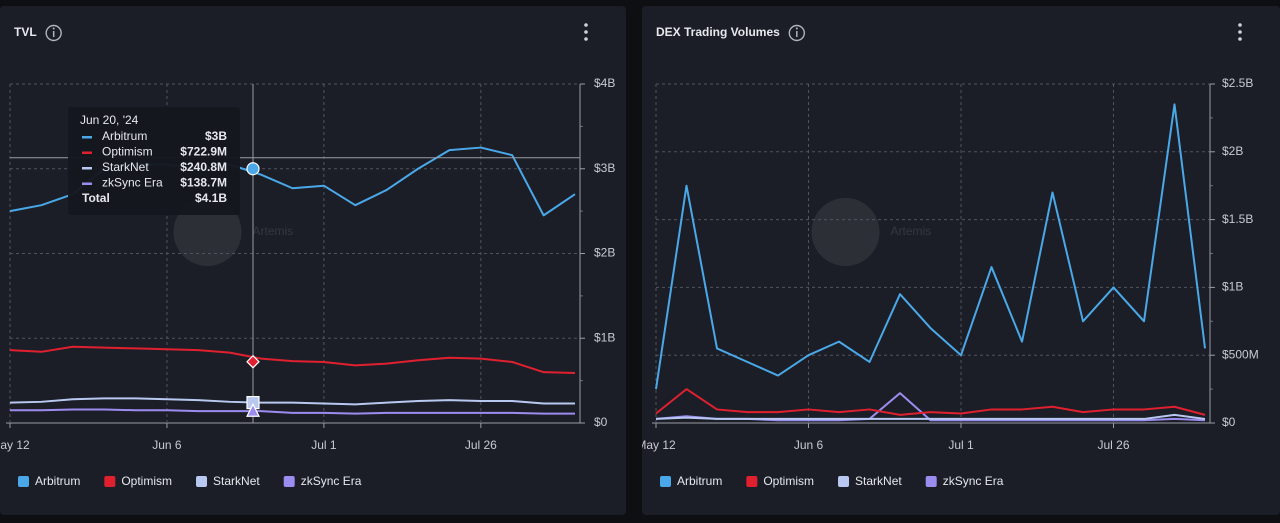  I want to click on tooltip-value: $138.7M, so click(203, 183).